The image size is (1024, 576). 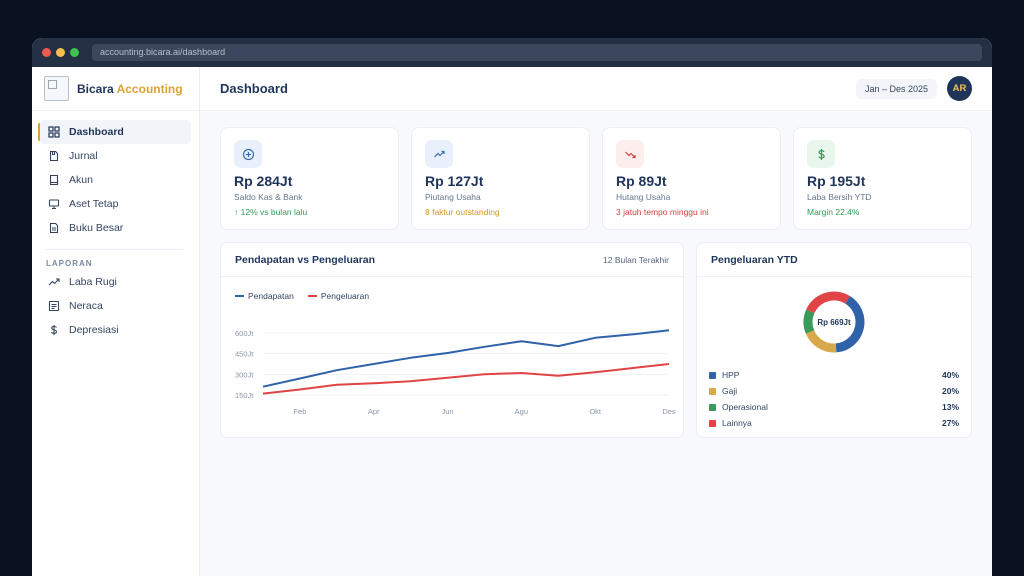 What do you see at coordinates (834, 375) in the screenshot?
I see `donut-legend-row: HPP 40%` at bounding box center [834, 375].